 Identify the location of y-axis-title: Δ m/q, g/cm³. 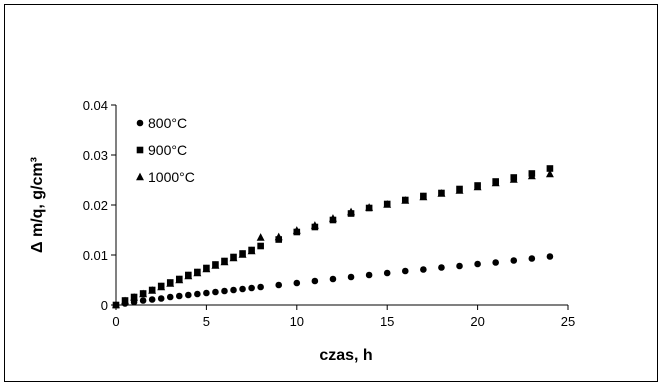
(37, 205).